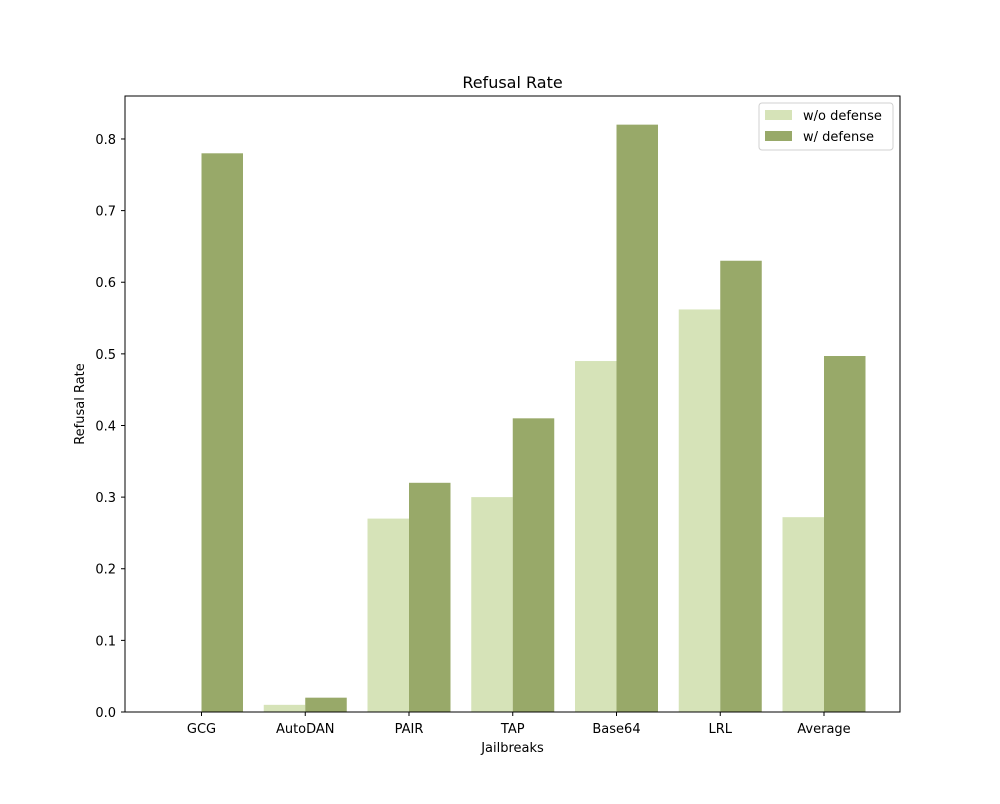  Describe the element at coordinates (222, 433) in the screenshot. I see `bar-w-defense-gcg` at that location.